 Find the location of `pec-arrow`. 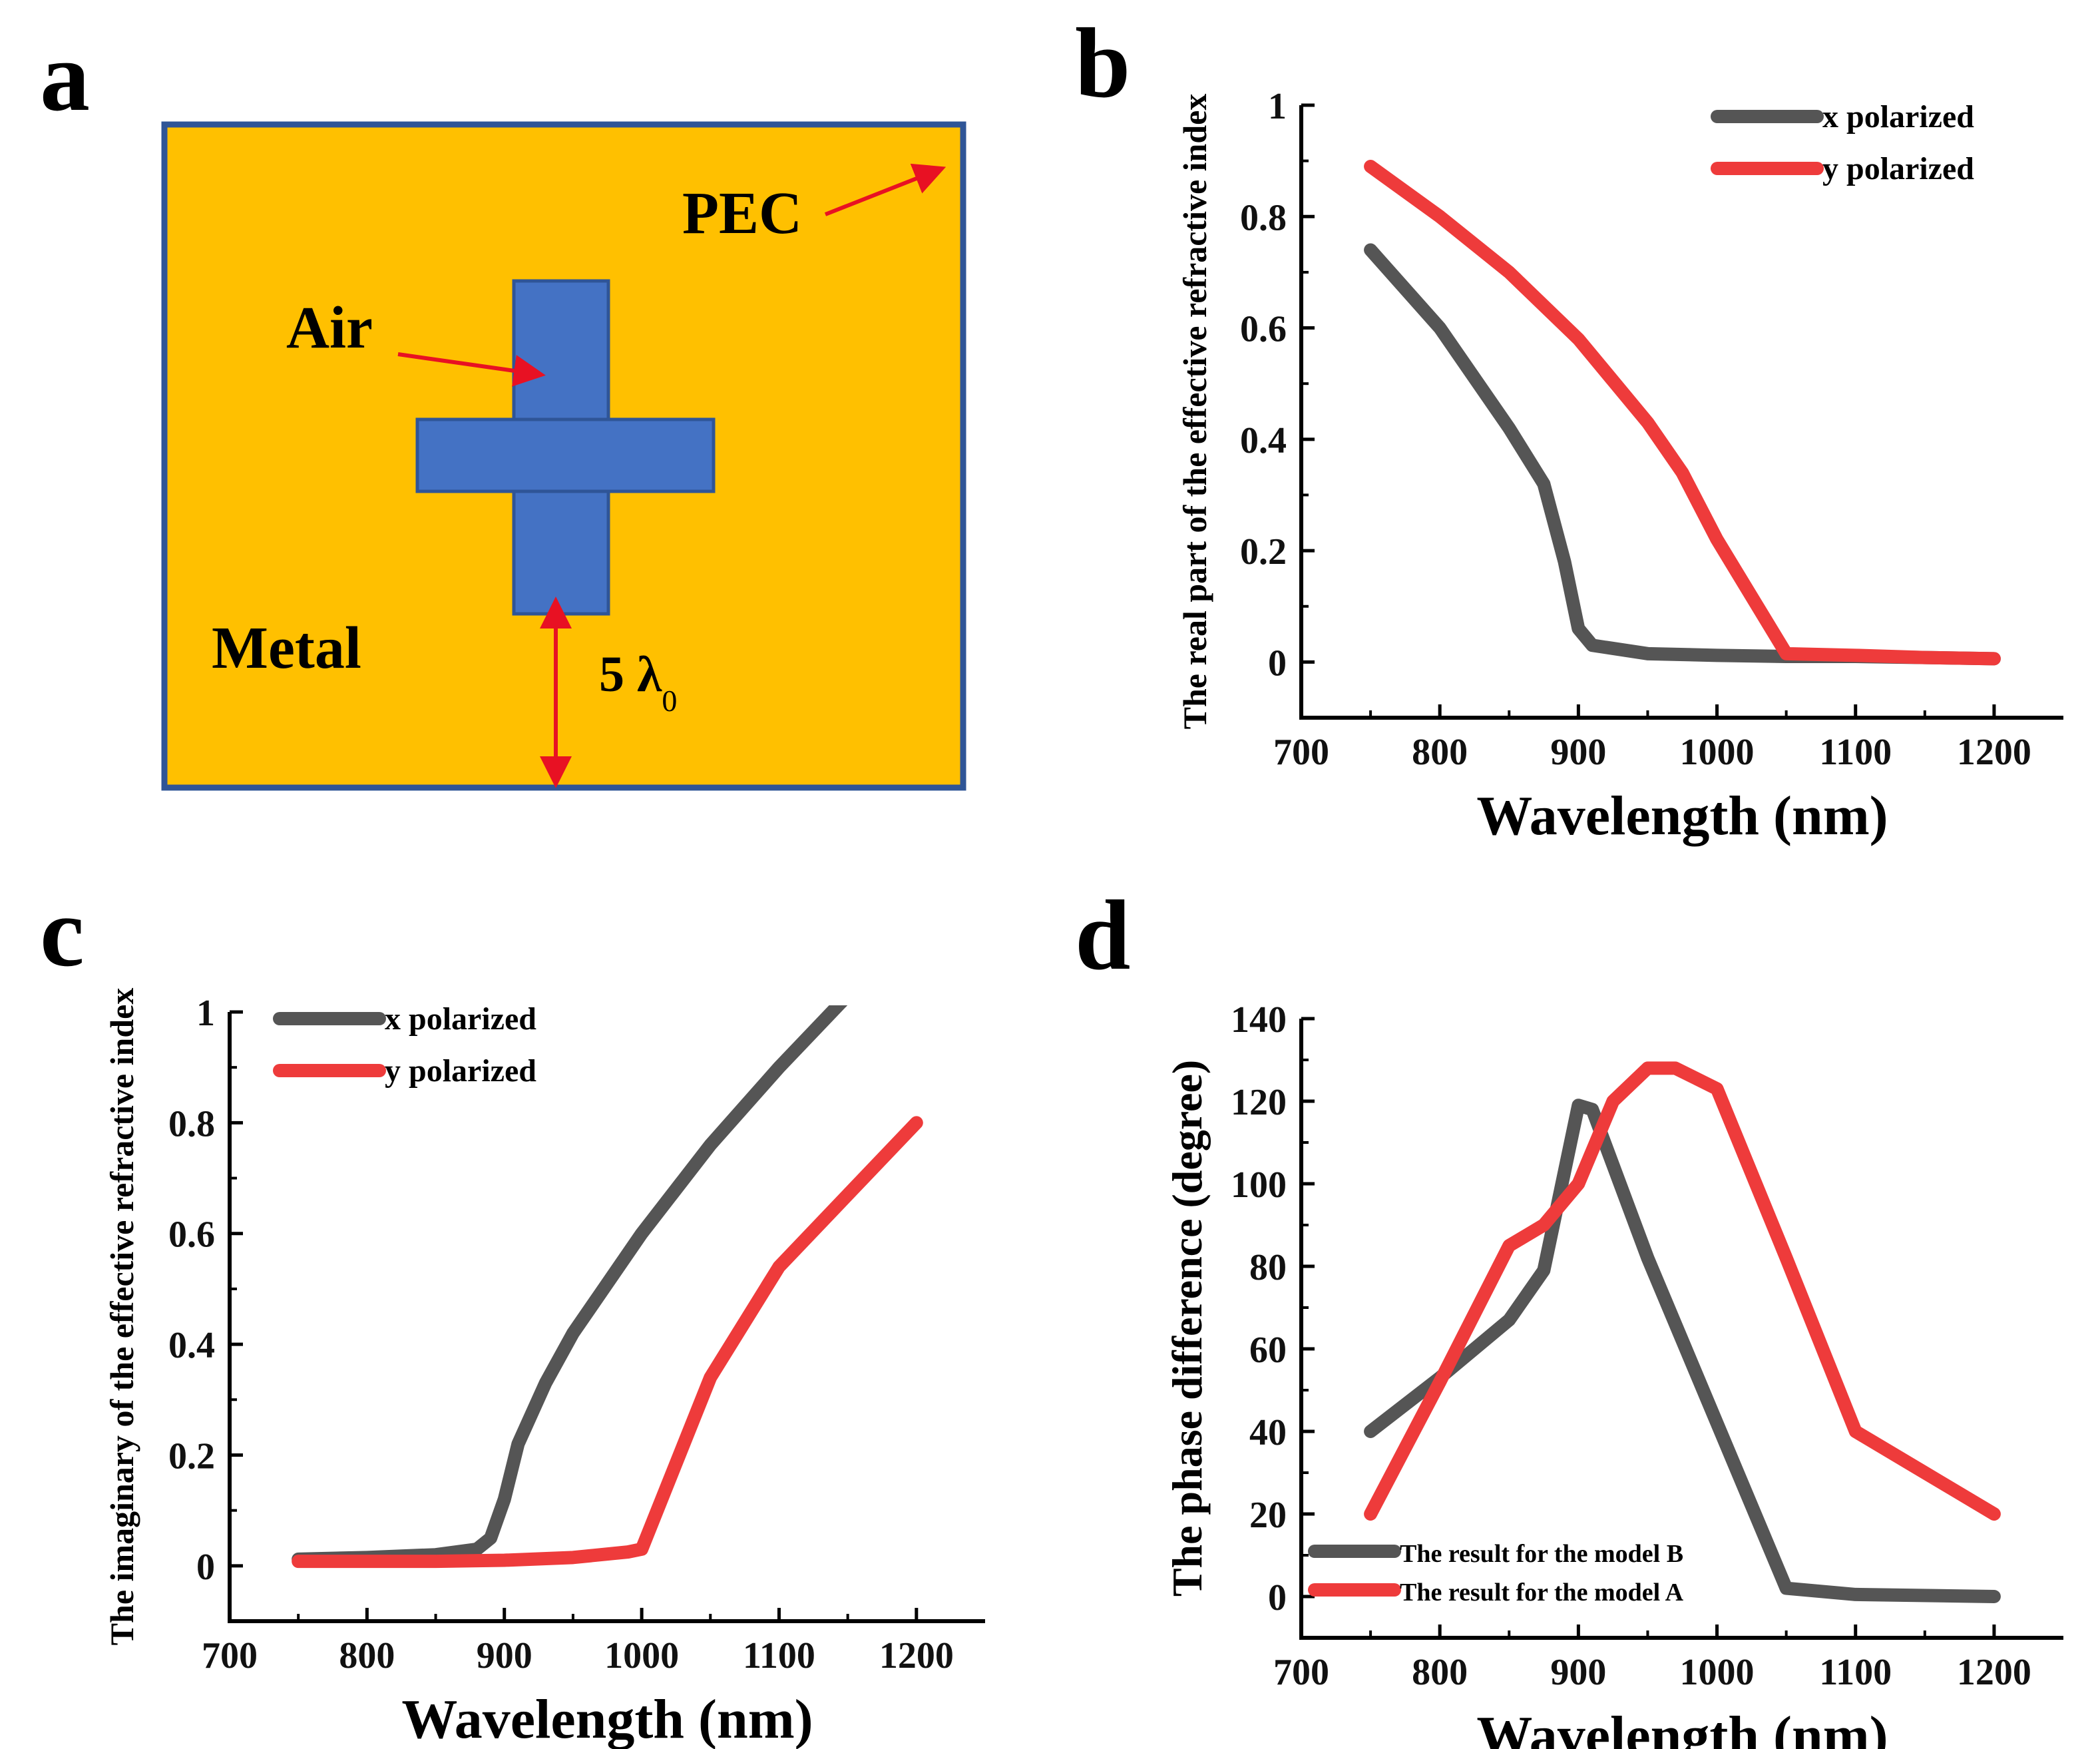

pec-arrow is located at coordinates (885, 189).